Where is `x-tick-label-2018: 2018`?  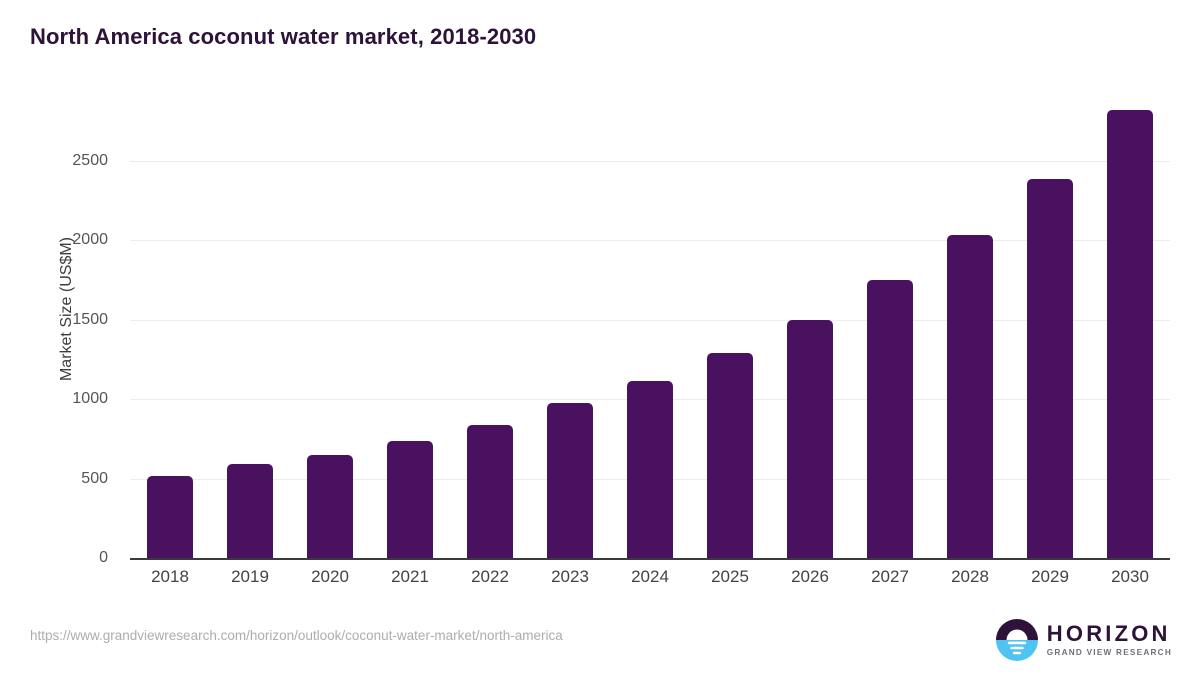 x-tick-label-2018: 2018 is located at coordinates (170, 576).